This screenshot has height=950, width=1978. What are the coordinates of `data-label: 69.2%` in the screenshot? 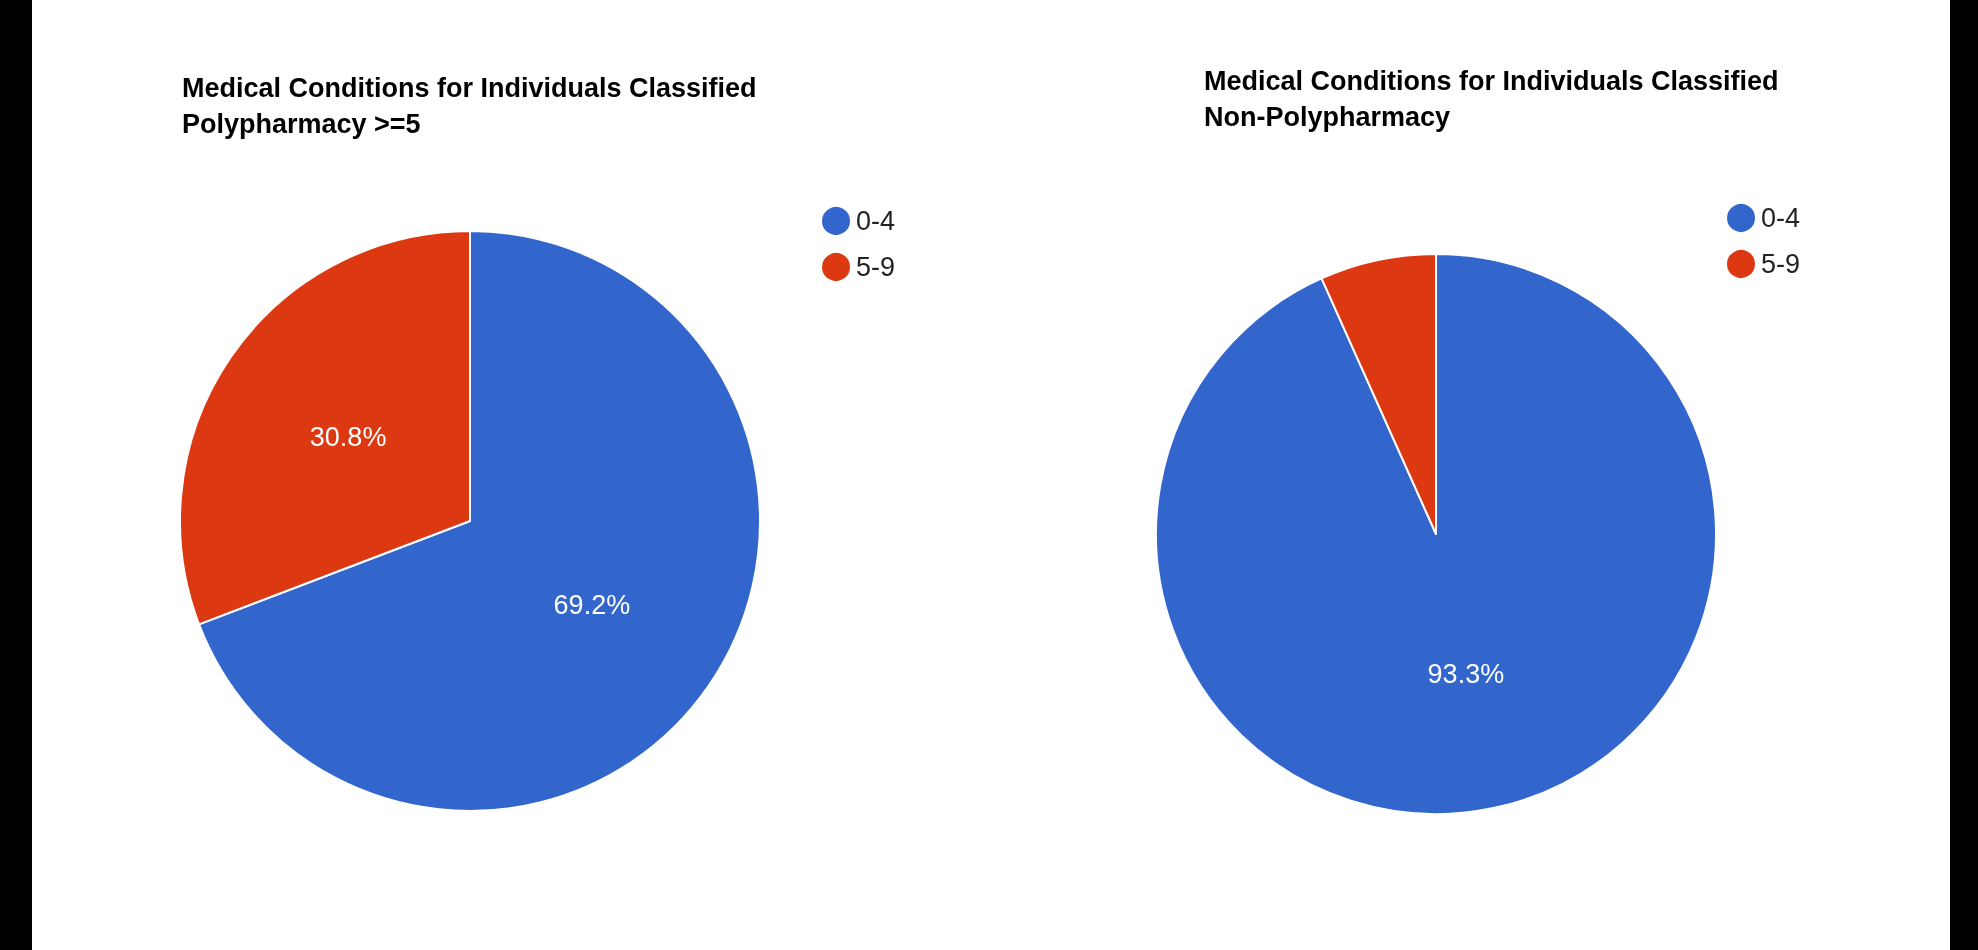 It's located at (592, 604).